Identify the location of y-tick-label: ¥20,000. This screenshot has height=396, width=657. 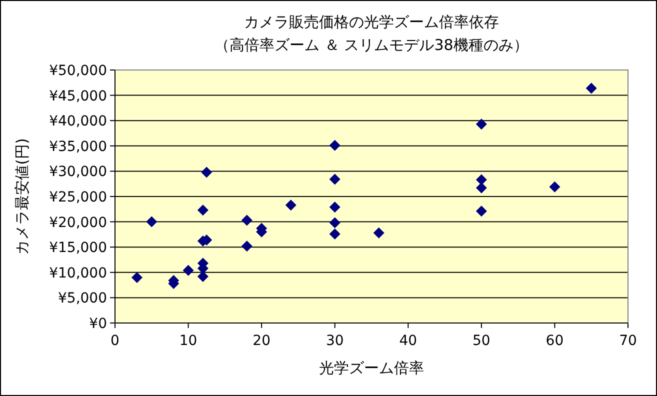
(78, 222).